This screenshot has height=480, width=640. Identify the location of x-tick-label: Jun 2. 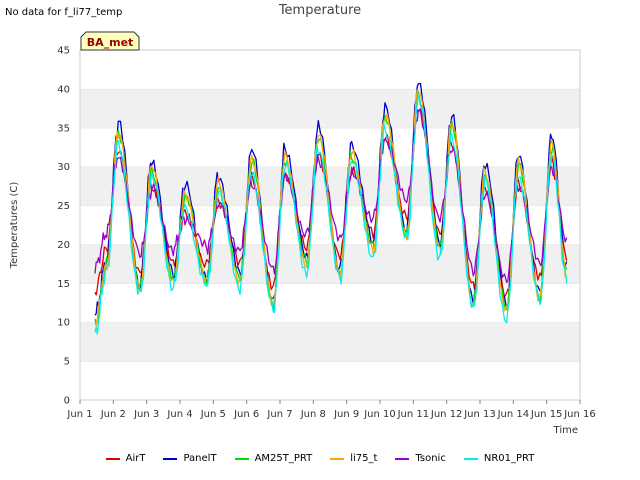
(113, 414).